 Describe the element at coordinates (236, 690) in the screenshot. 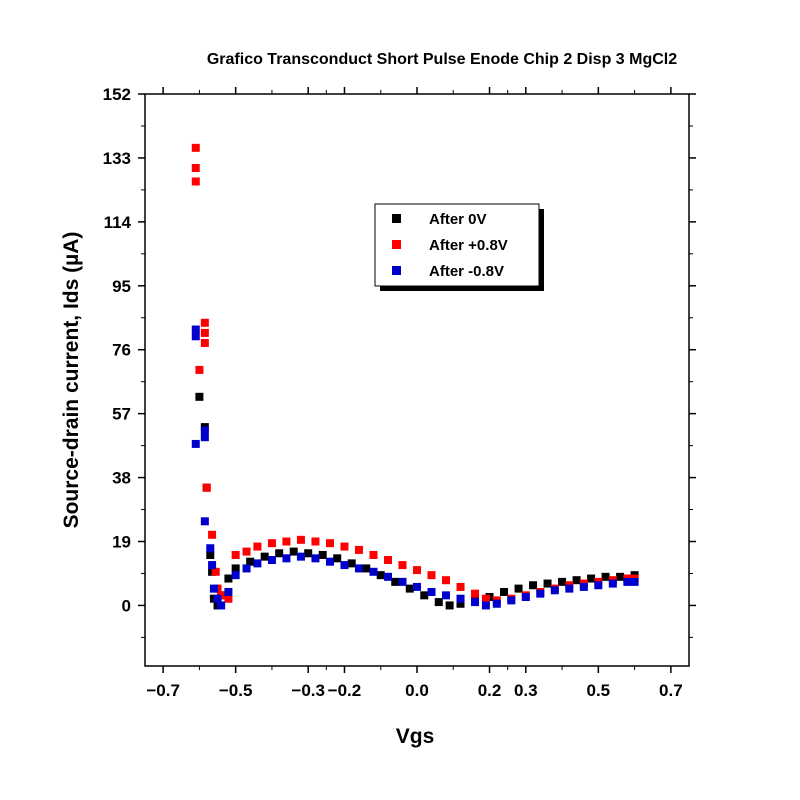

I see `x-tick-label: −0.5` at that location.